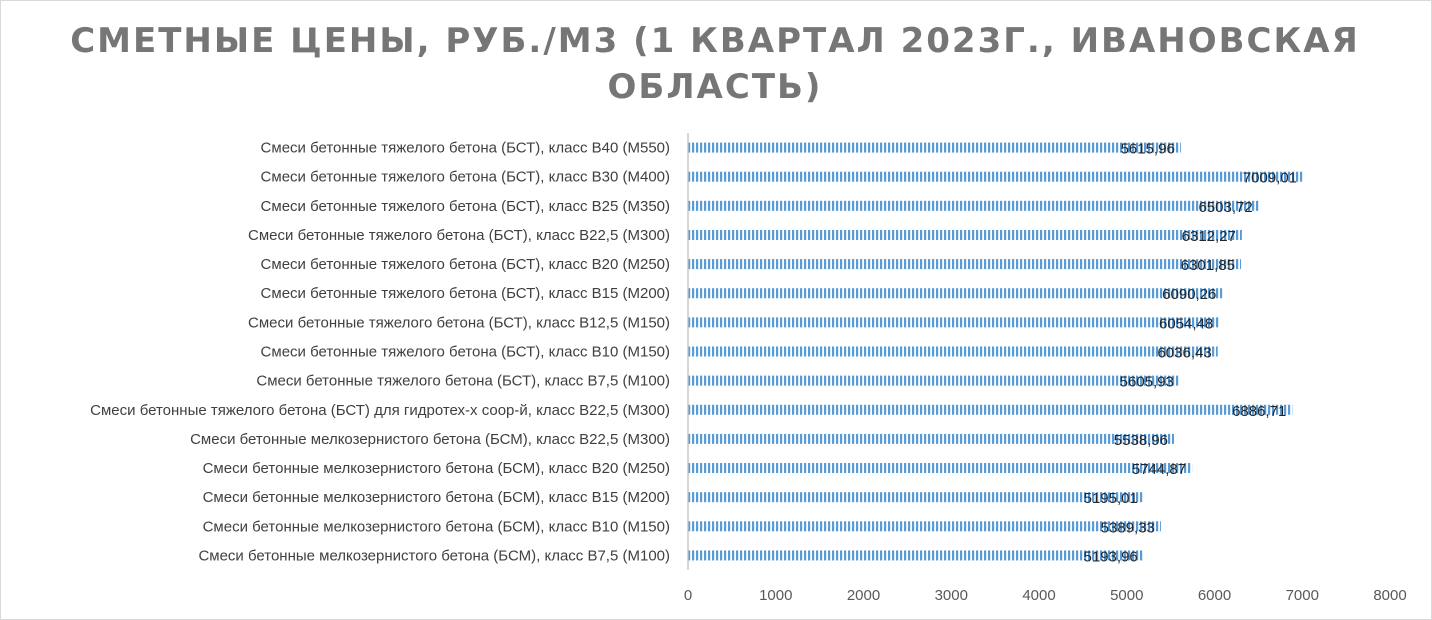 This screenshot has width=1432, height=620. What do you see at coordinates (1302, 595) in the screenshot?
I see `x-tick-label: 7000` at bounding box center [1302, 595].